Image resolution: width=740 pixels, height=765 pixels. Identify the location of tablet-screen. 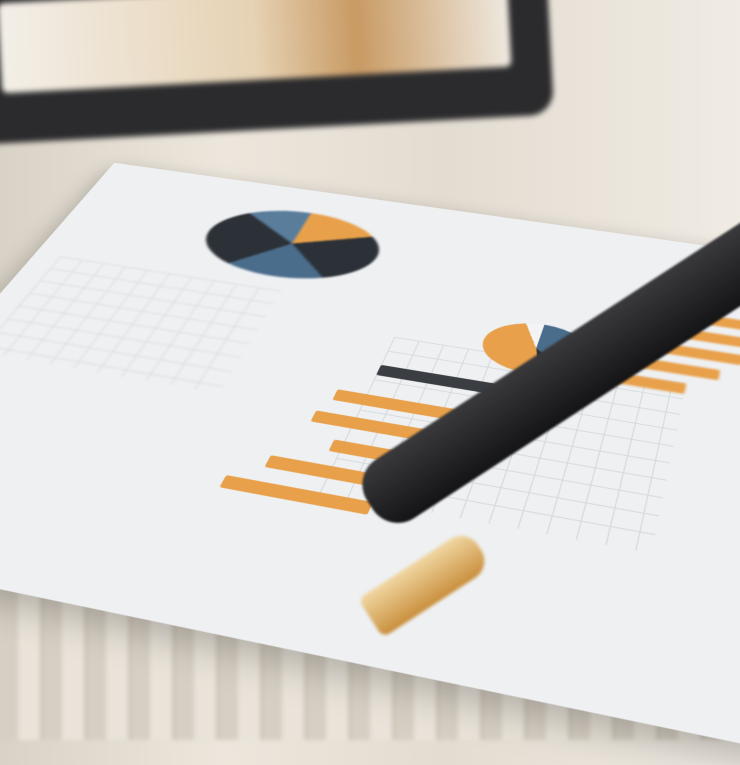
(256, 47).